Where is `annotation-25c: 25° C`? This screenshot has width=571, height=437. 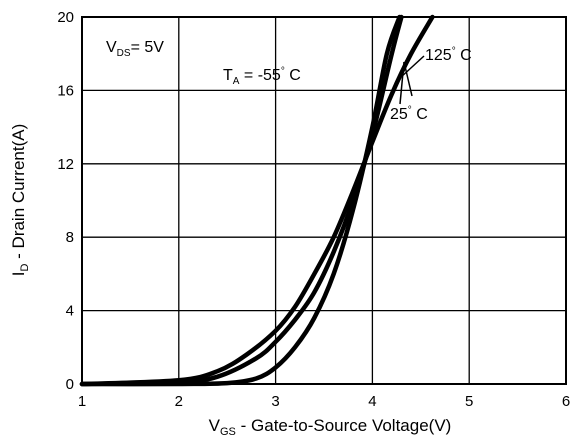 annotation-25c: 25° C is located at coordinates (409, 114).